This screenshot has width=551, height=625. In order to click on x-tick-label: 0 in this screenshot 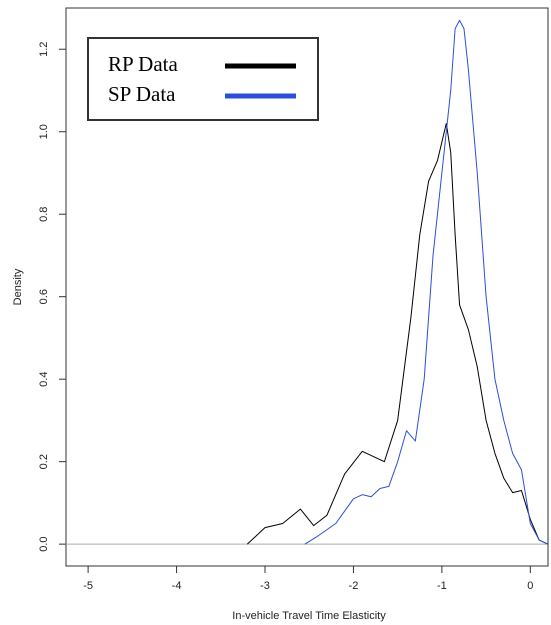, I will do `click(530, 586)`.